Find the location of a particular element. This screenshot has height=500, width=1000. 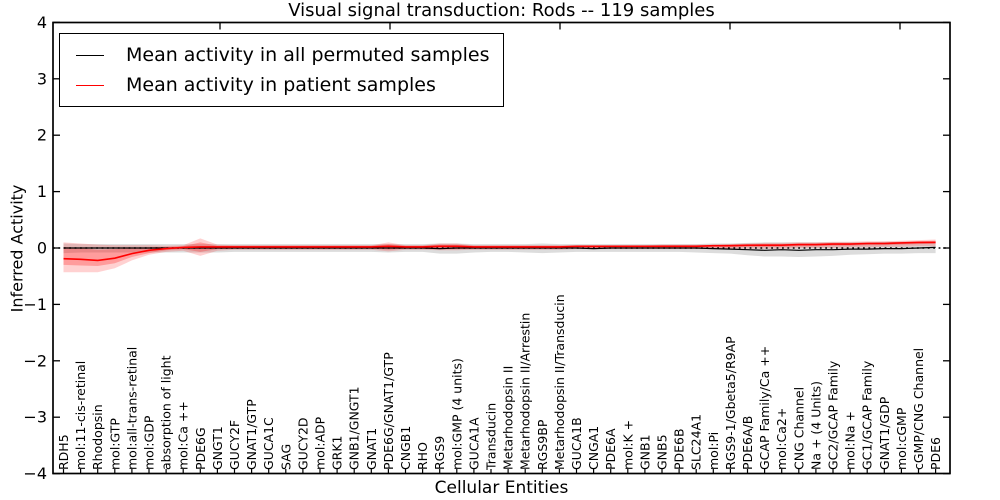

x-category-label: Na + (4 Units) is located at coordinates (815, 425).